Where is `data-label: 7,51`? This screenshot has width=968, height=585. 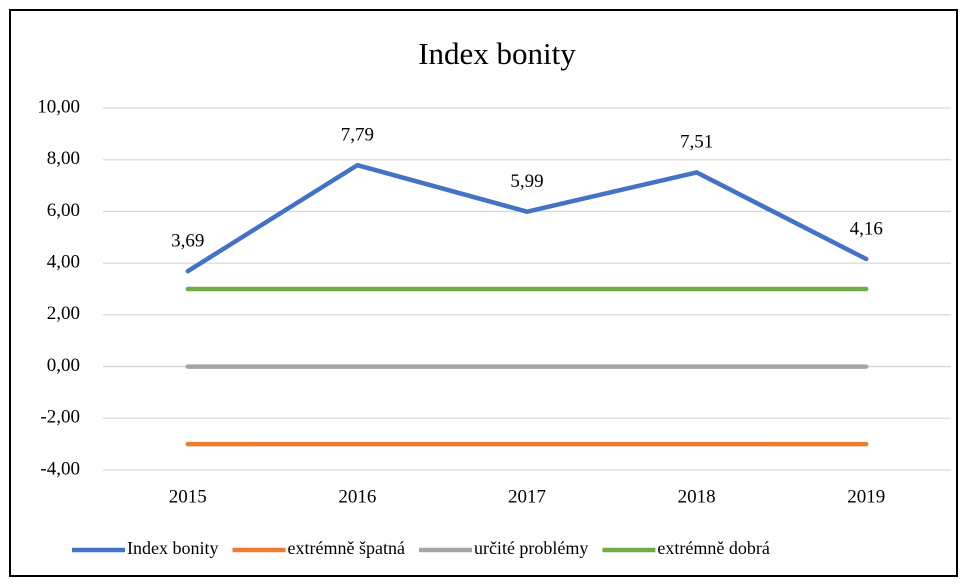
data-label: 7,51 is located at coordinates (696, 142).